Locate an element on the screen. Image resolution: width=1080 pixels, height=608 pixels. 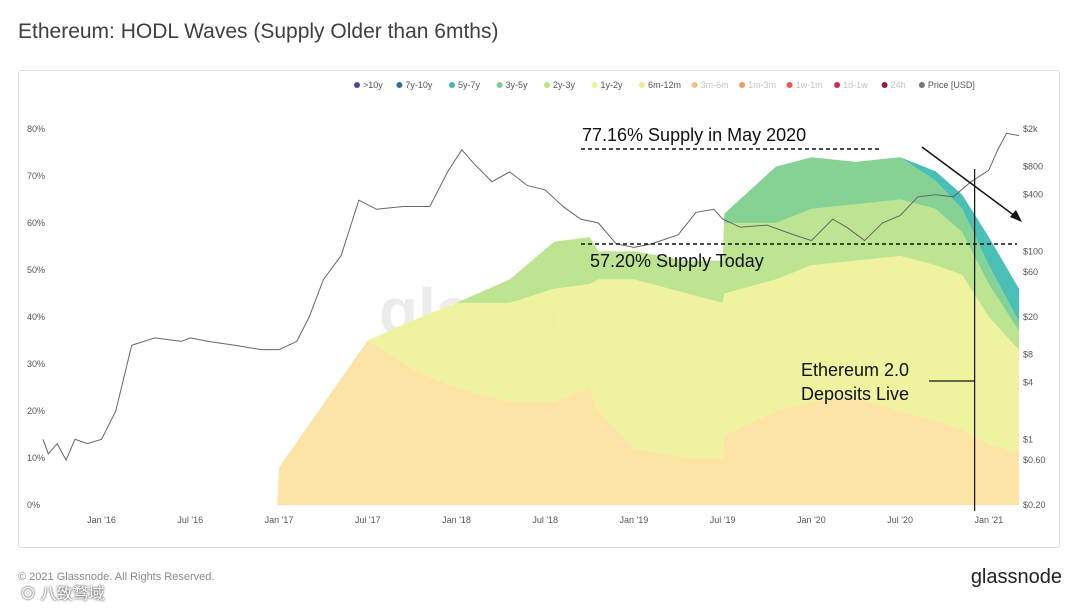
annotation-eth2-deposits: Ethereum 2.0 is located at coordinates (855, 370).